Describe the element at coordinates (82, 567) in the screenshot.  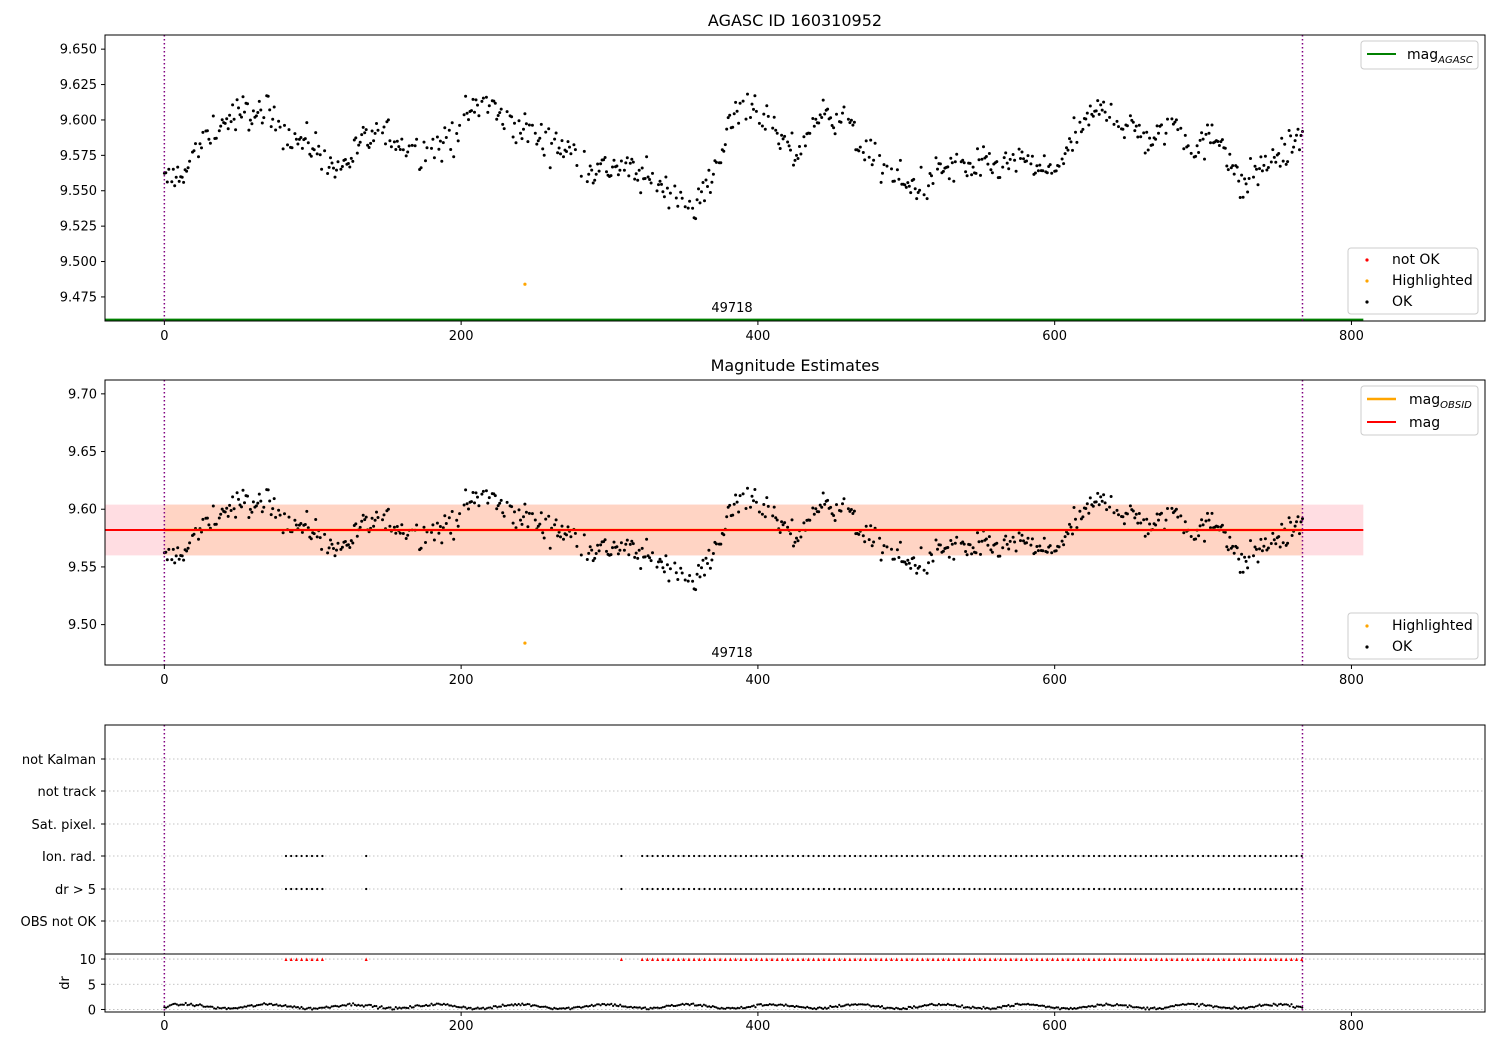
I see `y-tick-label: 9.55` at that location.